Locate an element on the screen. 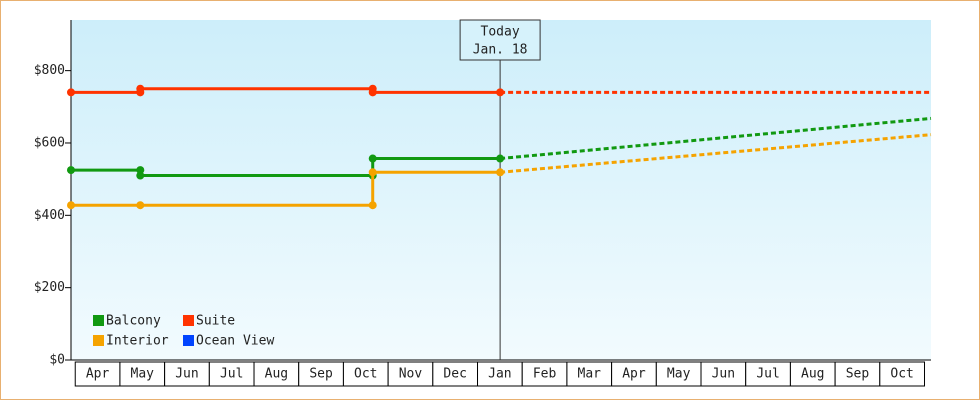 The width and height of the screenshot is (980, 400). x-tick-label: Jan is located at coordinates (499, 374).